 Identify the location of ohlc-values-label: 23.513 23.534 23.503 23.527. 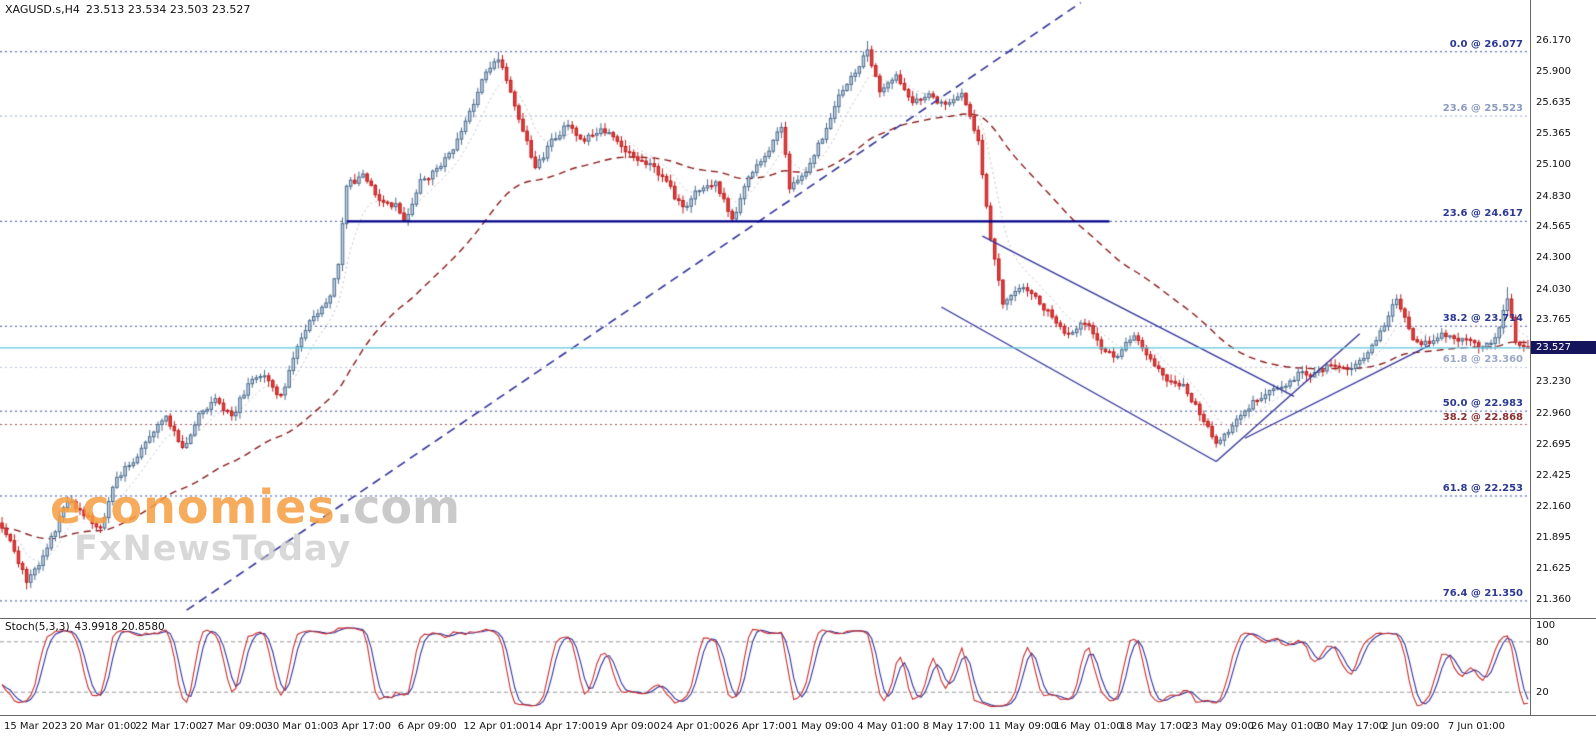
(168, 9).